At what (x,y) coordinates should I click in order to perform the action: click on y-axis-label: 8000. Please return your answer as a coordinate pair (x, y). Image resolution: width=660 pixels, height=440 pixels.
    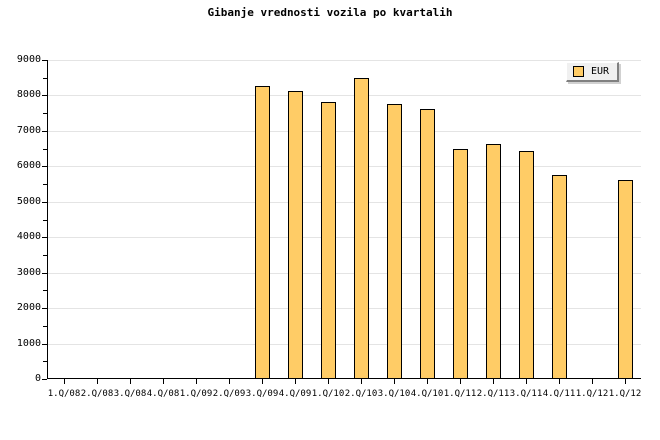
    Looking at the image, I should click on (28, 94).